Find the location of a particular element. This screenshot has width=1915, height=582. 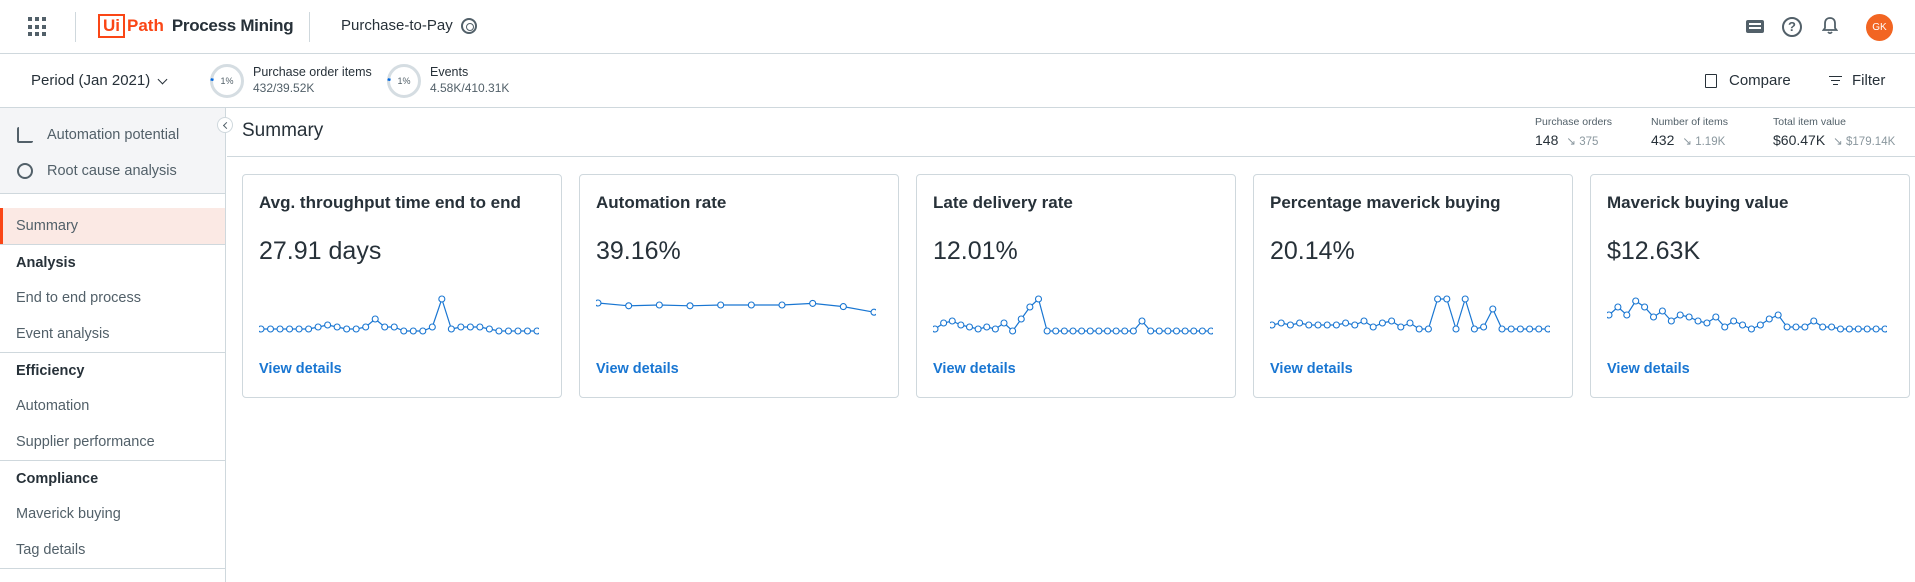

sidebar-tool-label: Automation potential is located at coordinates (113, 135).